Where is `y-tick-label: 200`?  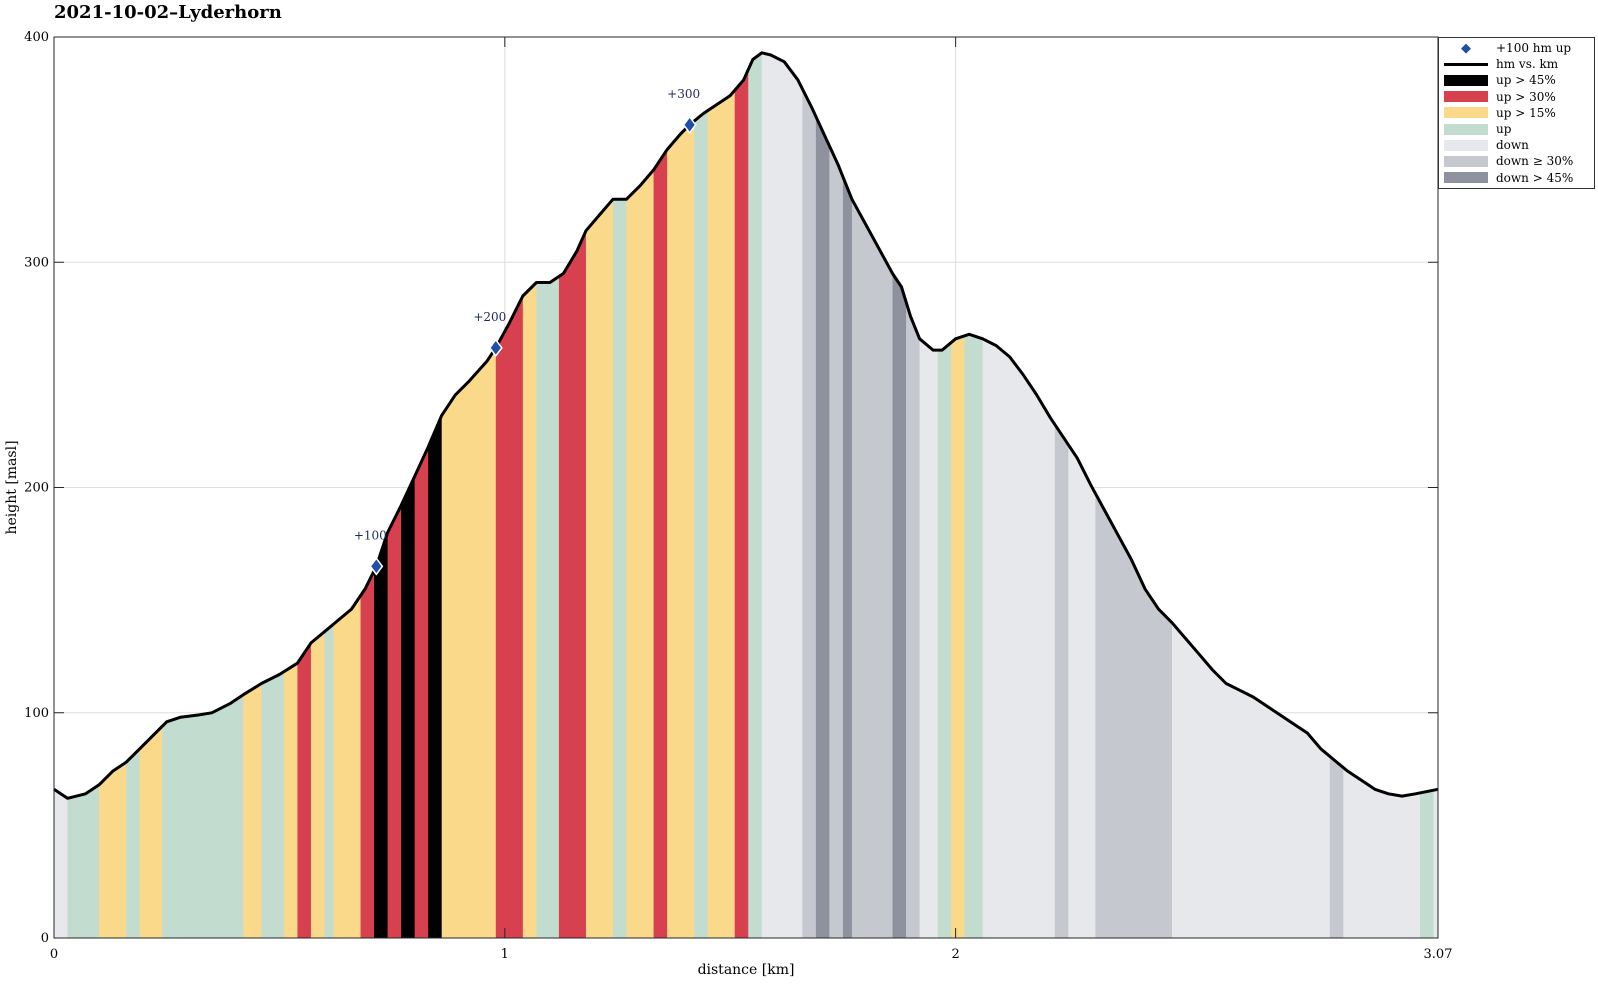 y-tick-label: 200 is located at coordinates (36, 488).